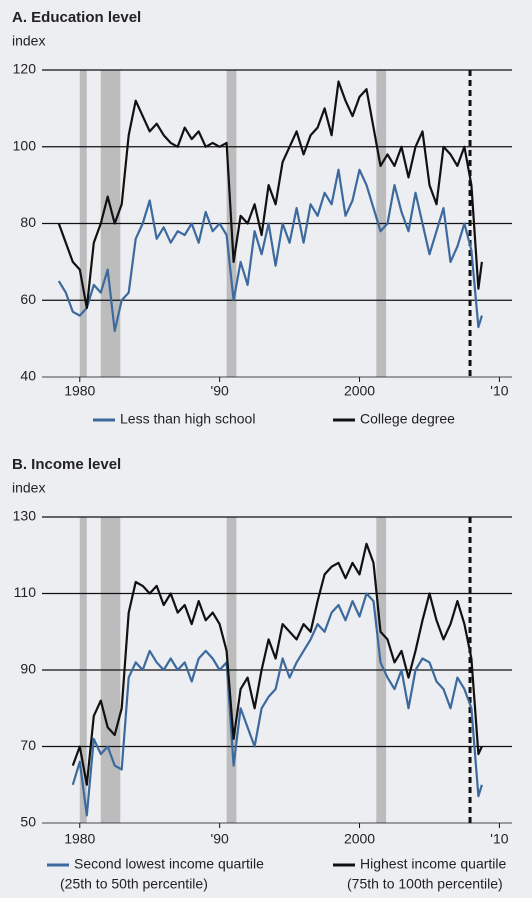  What do you see at coordinates (28, 669) in the screenshot?
I see `y-tick-label: 90` at bounding box center [28, 669].